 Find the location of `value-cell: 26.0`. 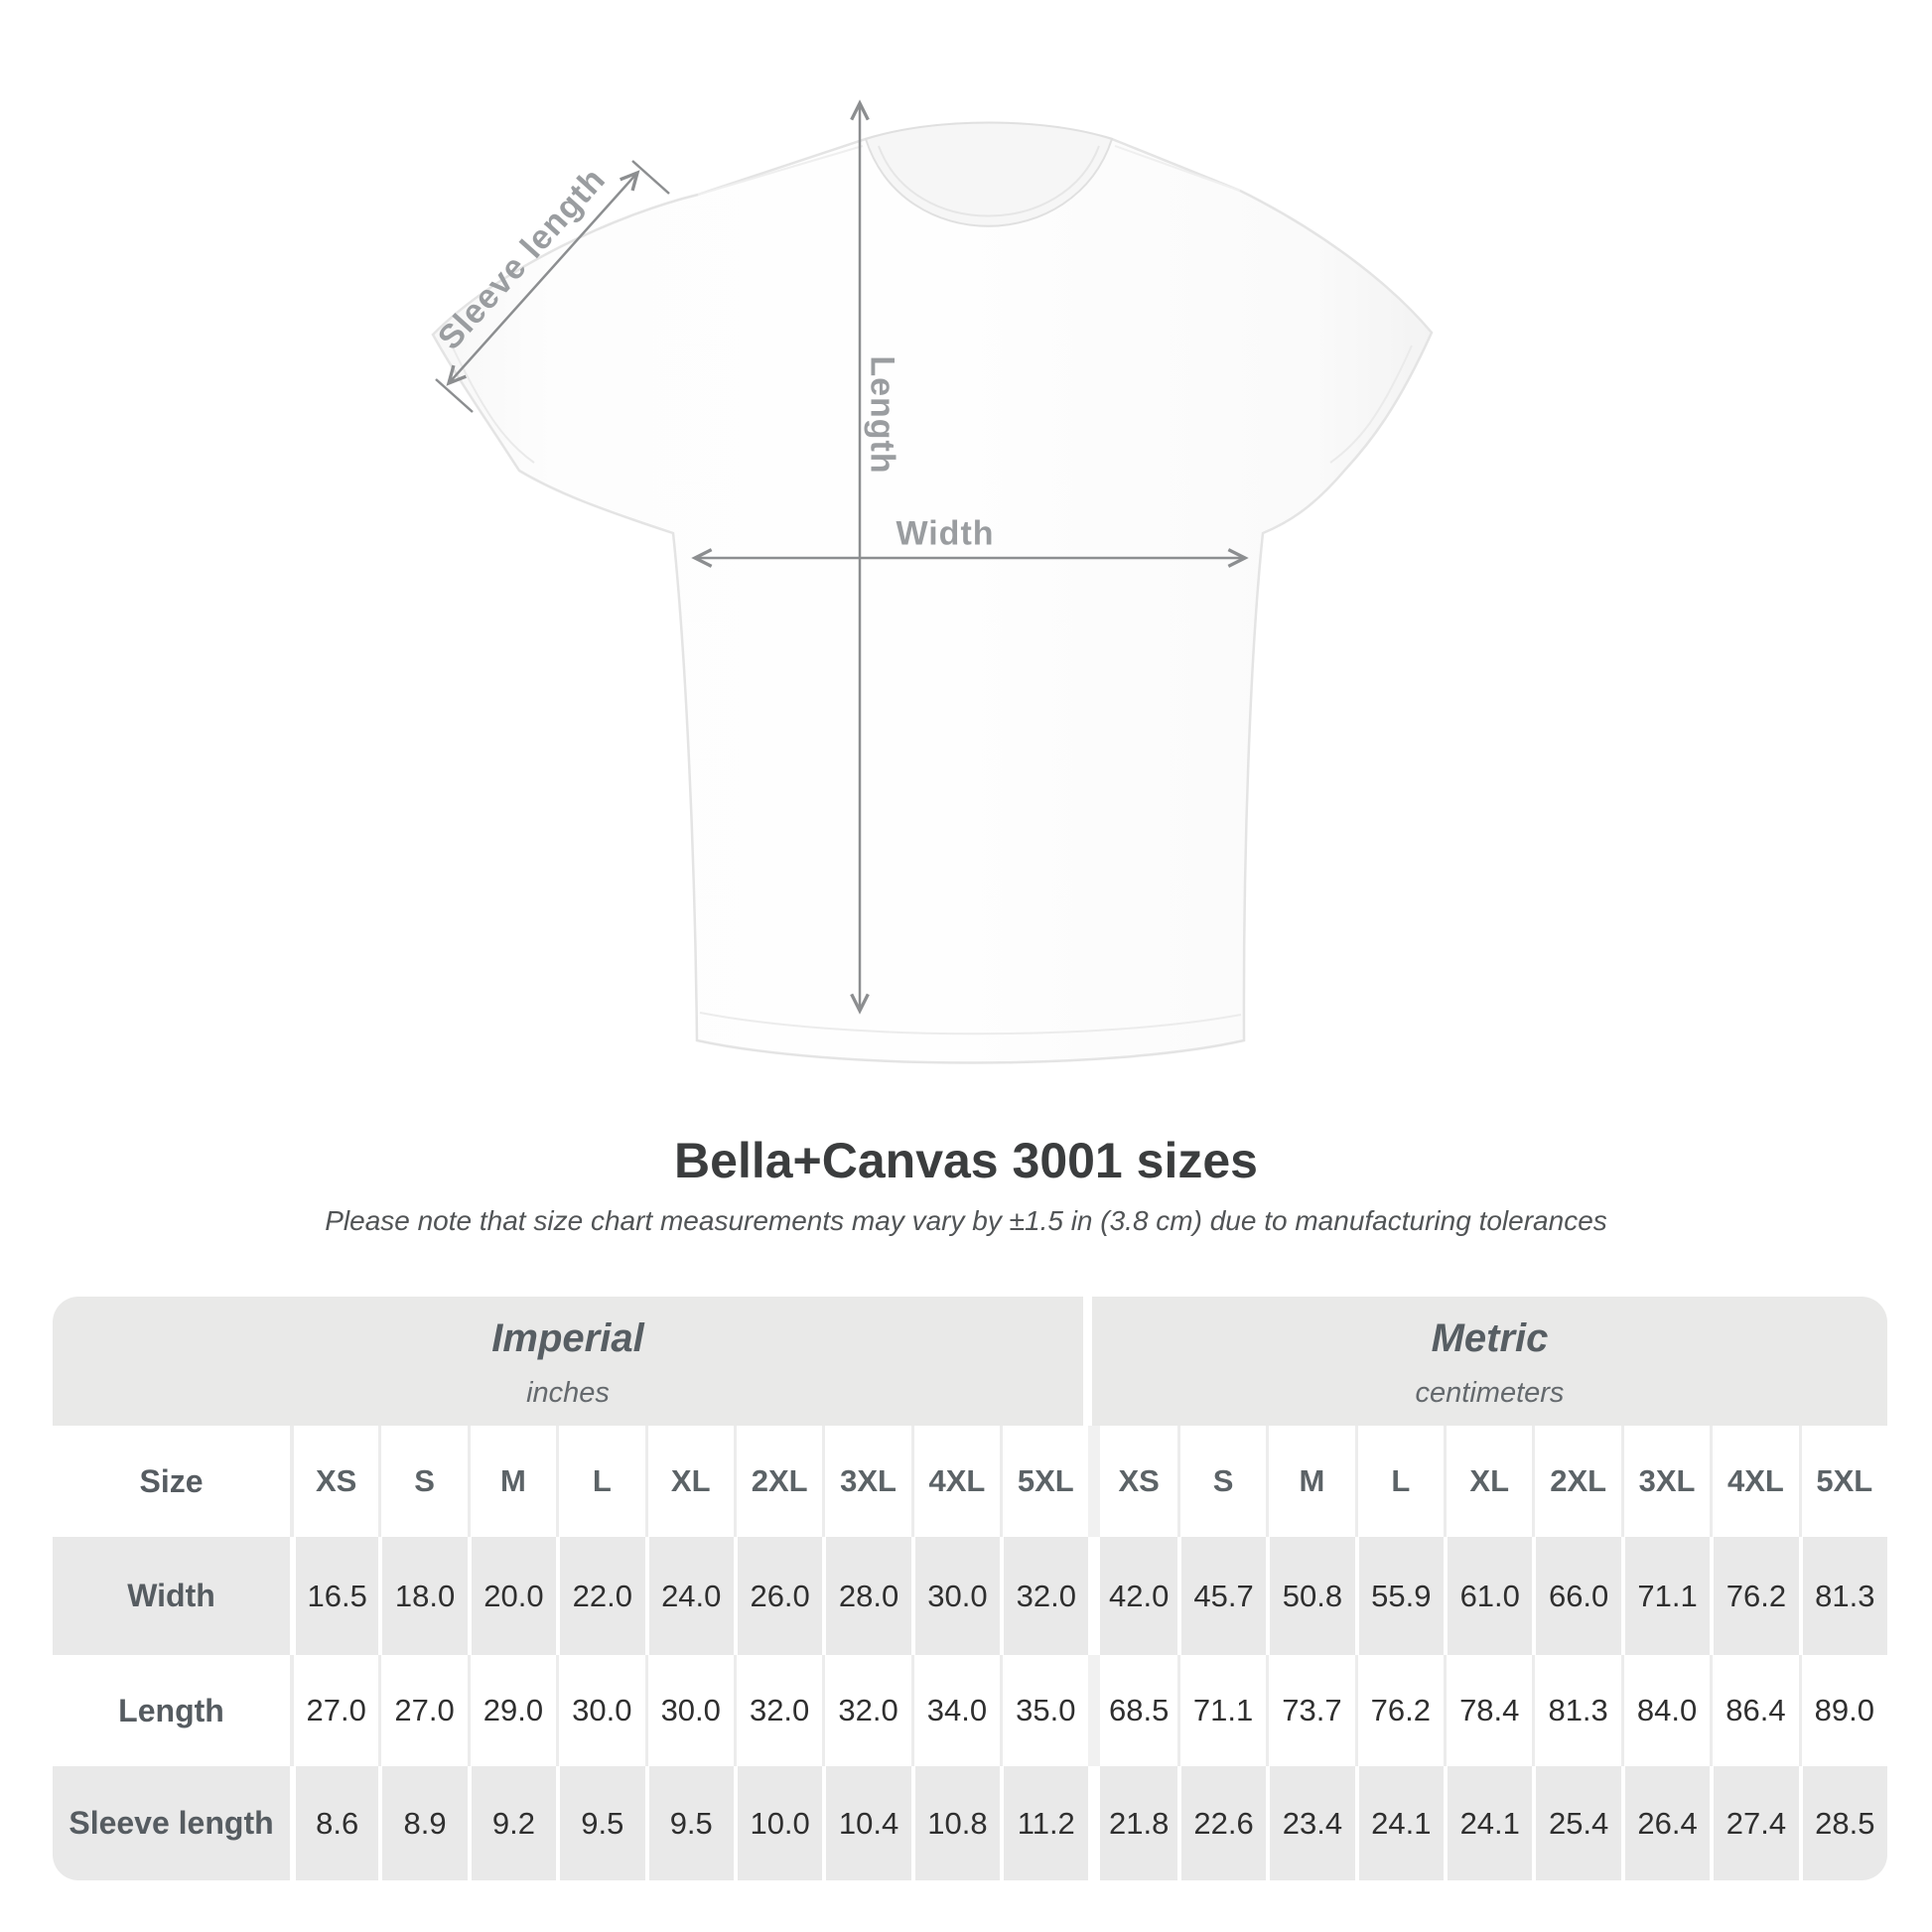

value-cell: 26.0 is located at coordinates (778, 1596).